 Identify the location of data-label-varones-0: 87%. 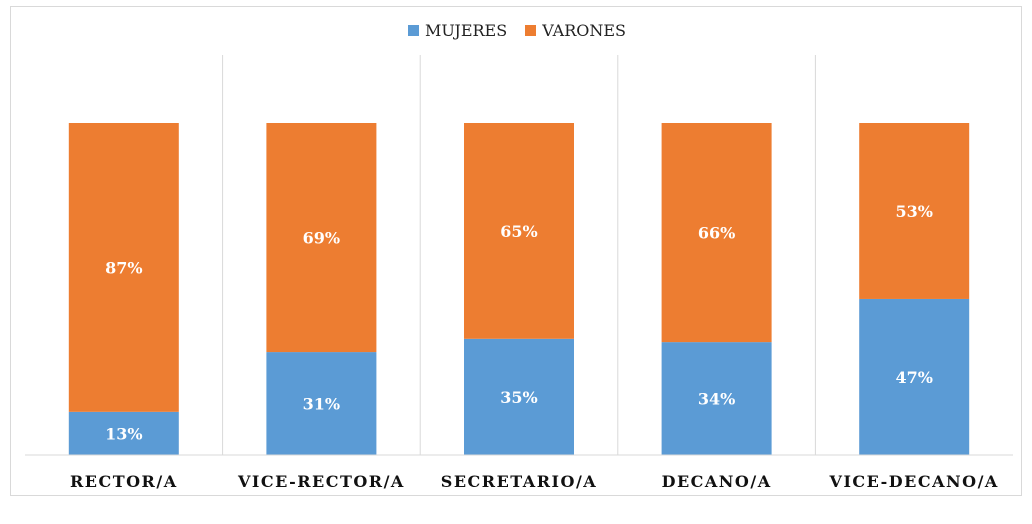
(123, 267).